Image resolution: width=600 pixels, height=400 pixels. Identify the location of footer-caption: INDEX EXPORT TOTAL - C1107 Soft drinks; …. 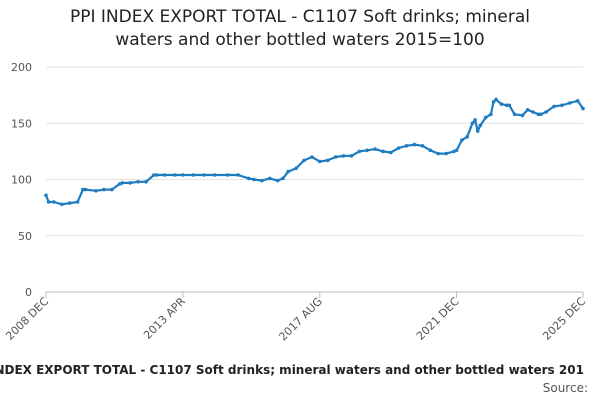
(292, 370).